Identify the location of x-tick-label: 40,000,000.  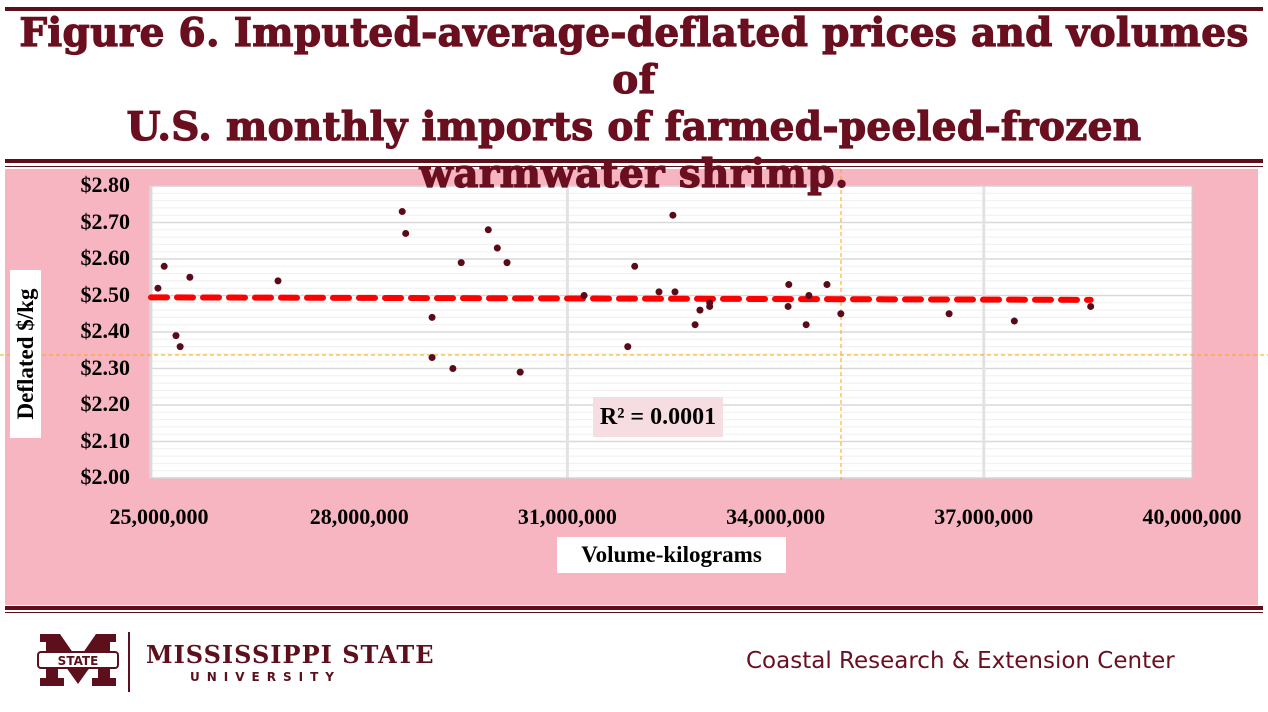
(1192, 516).